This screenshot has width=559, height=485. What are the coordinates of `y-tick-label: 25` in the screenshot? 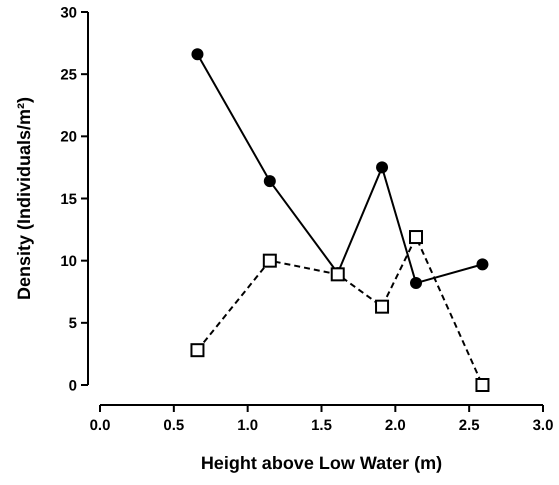 It's located at (68, 75).